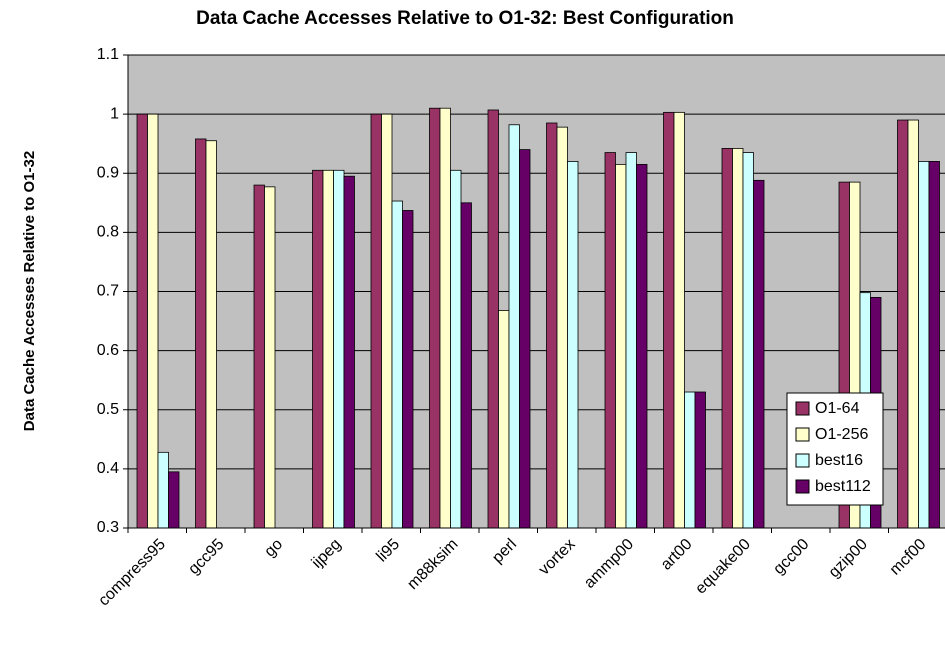 The height and width of the screenshot is (645, 945). I want to click on y-tick-label: 0.4, so click(108, 468).